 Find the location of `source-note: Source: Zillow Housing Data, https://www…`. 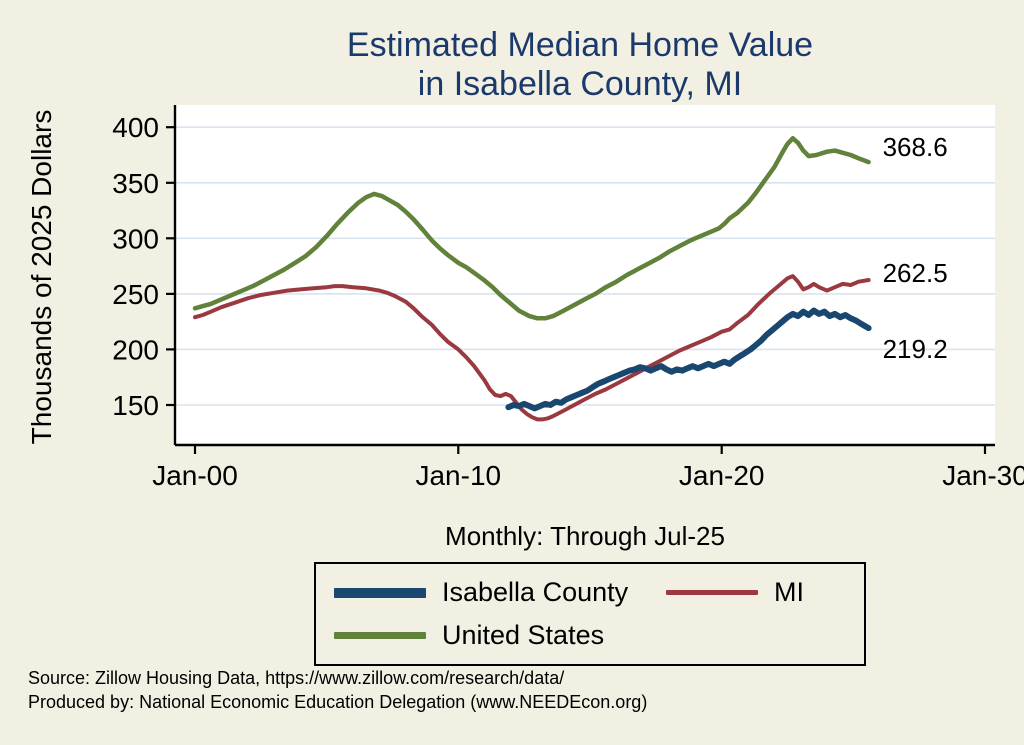

source-note: Source: Zillow Housing Data, https://www… is located at coordinates (337, 690).